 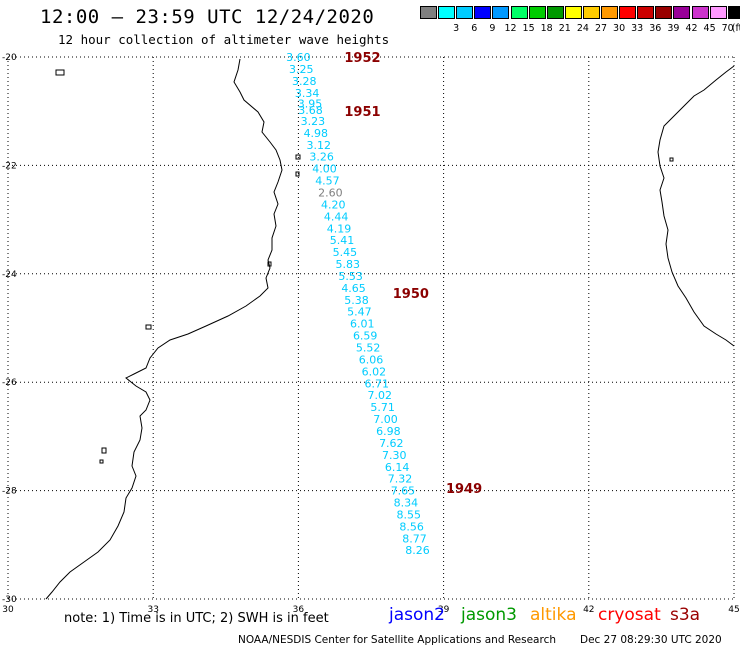 What do you see at coordinates (307, 93) in the screenshot?
I see `wave-height-label: 3.34` at bounding box center [307, 93].